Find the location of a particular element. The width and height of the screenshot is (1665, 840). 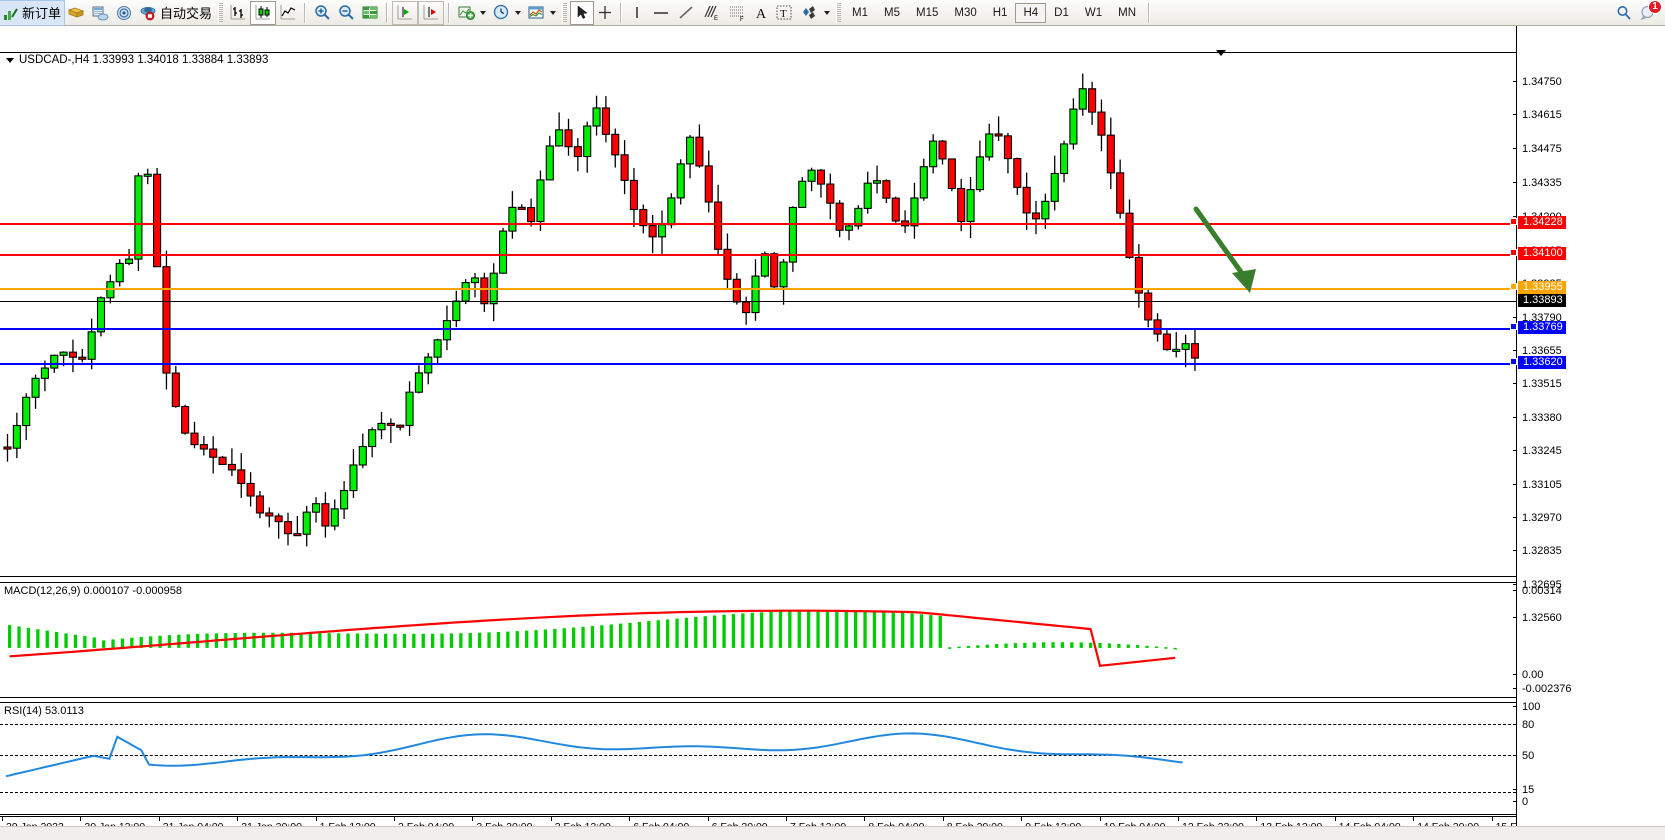

line-chart-button is located at coordinates (288, 13).